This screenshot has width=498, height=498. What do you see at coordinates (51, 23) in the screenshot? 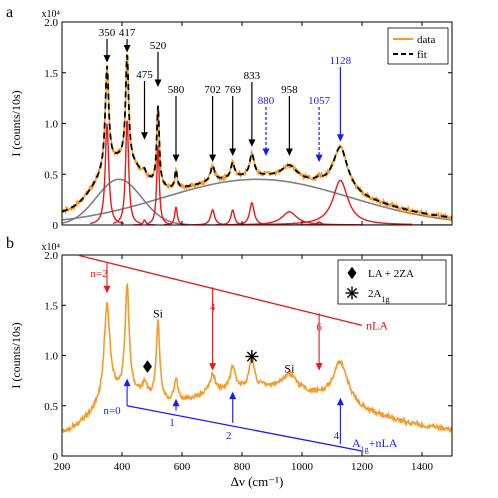
I see `panel-a-ytick-label: 2.0` at bounding box center [51, 23].